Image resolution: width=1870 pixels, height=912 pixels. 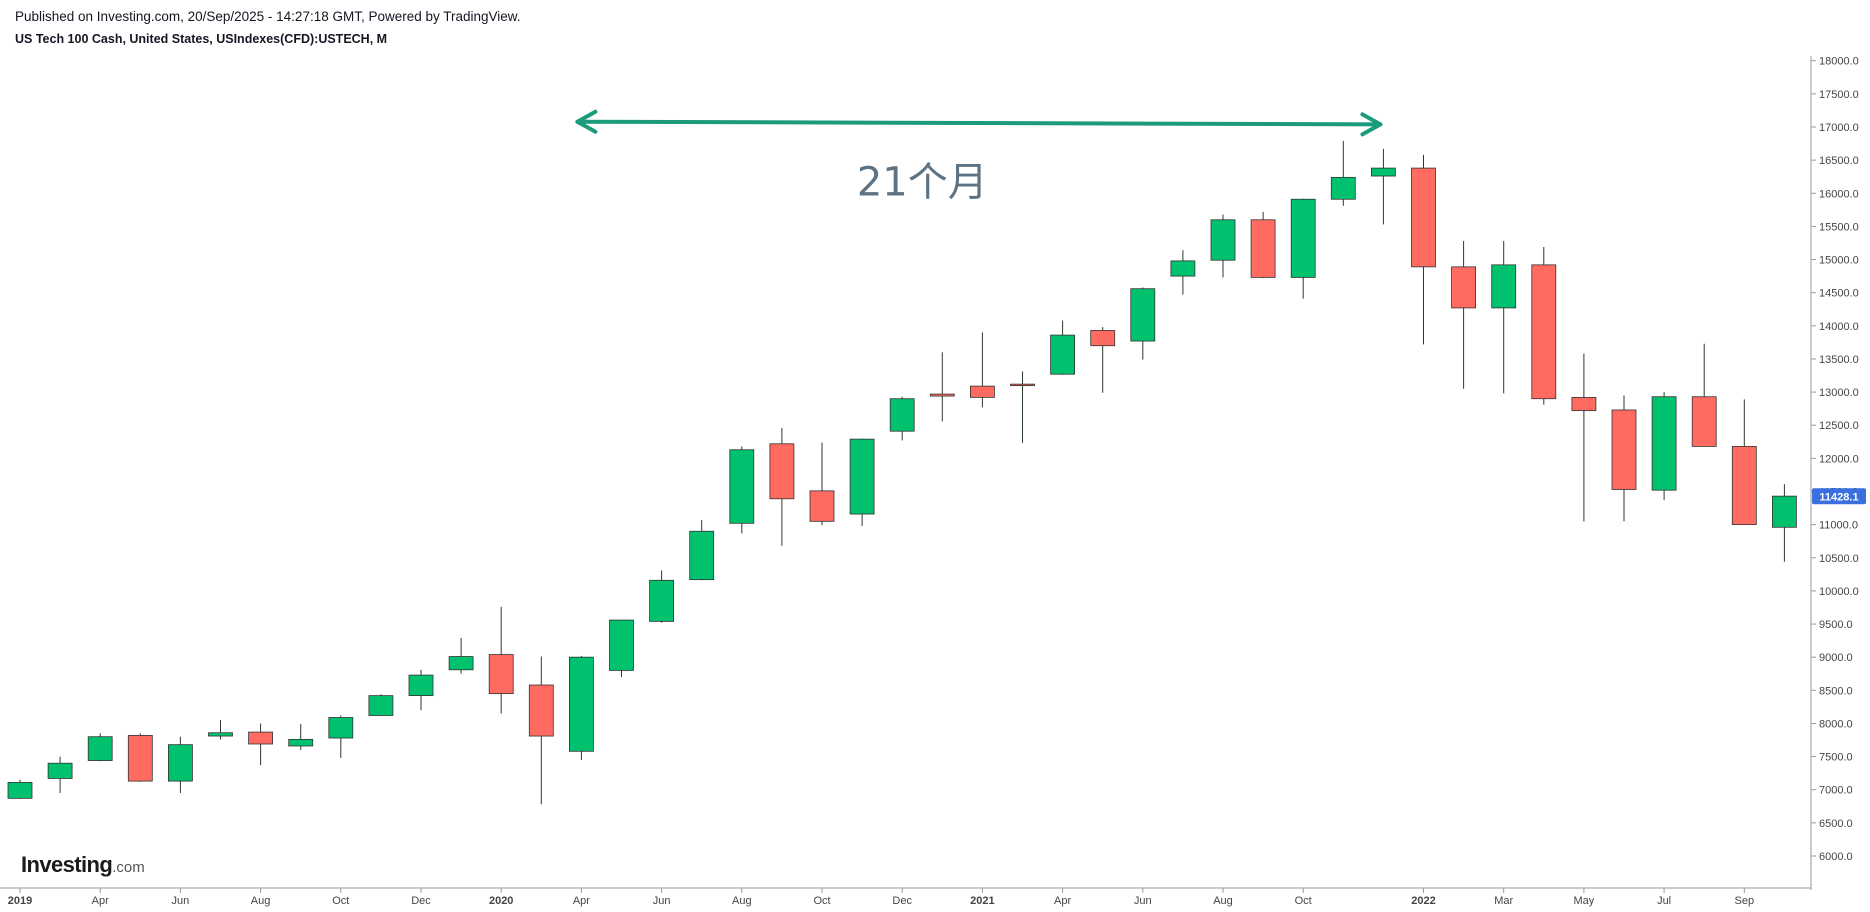 What do you see at coordinates (1836, 824) in the screenshot?
I see `y-tick-label: 6500.0` at bounding box center [1836, 824].